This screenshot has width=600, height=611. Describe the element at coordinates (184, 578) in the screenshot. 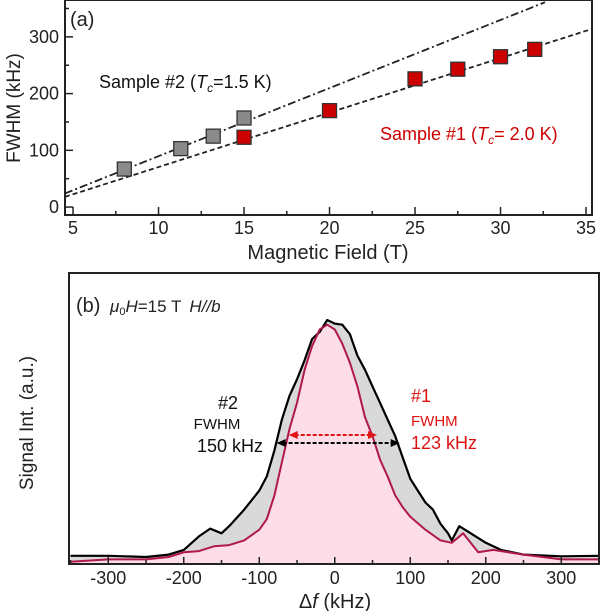

I see `x-tick-label: -200` at that location.